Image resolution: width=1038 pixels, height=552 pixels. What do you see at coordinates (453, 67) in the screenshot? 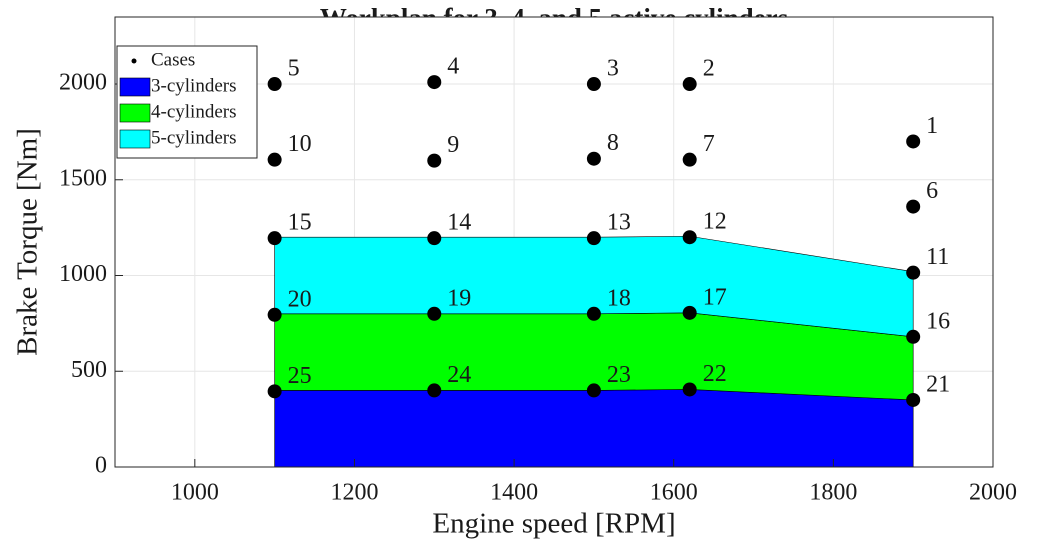
I see `case-label: 4` at bounding box center [453, 67].